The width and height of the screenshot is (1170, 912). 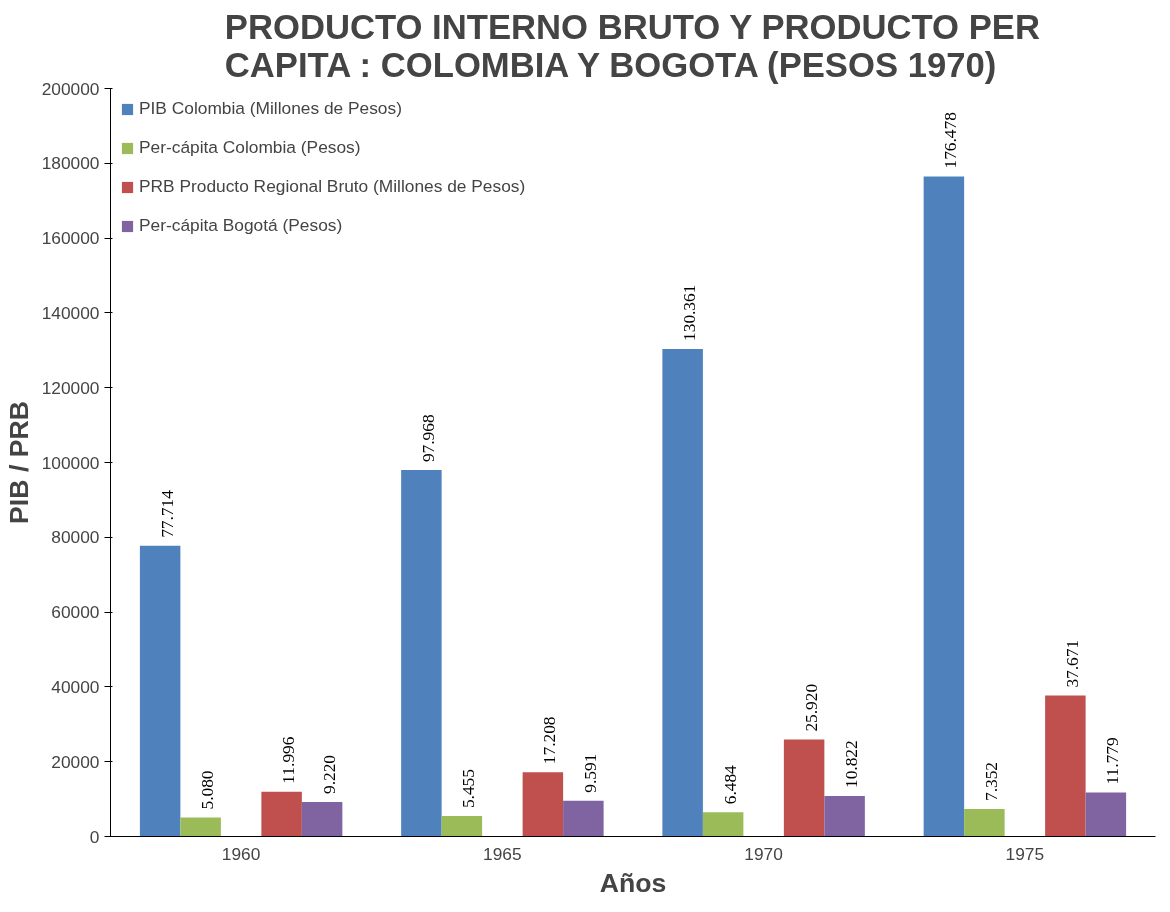 What do you see at coordinates (270, 108) in the screenshot?
I see `legend-label: PIB Colombia (Millones de Pesos)` at bounding box center [270, 108].